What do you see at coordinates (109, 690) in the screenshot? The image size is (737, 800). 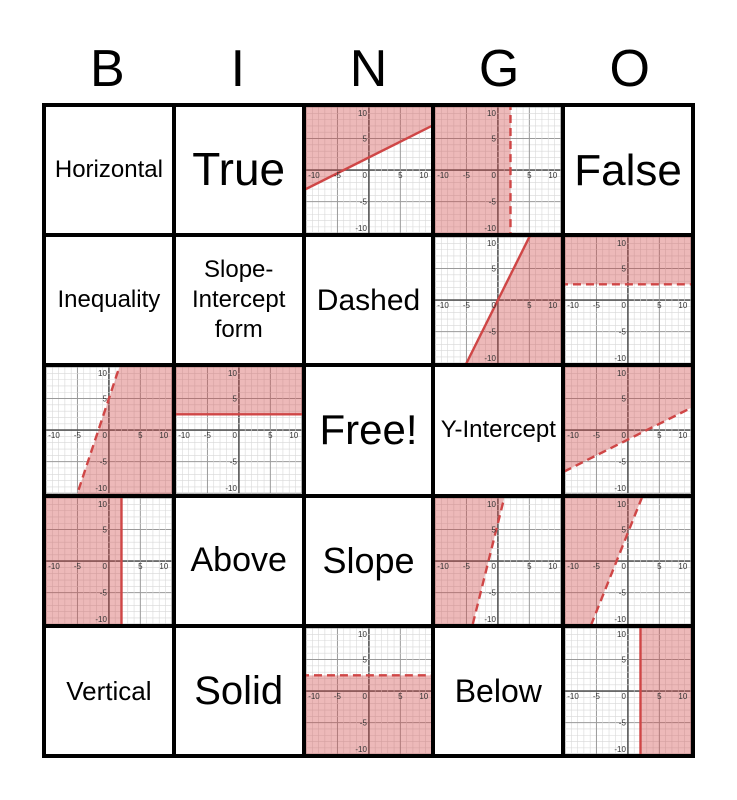 I see `cell-vertical: Vertical` at bounding box center [109, 690].